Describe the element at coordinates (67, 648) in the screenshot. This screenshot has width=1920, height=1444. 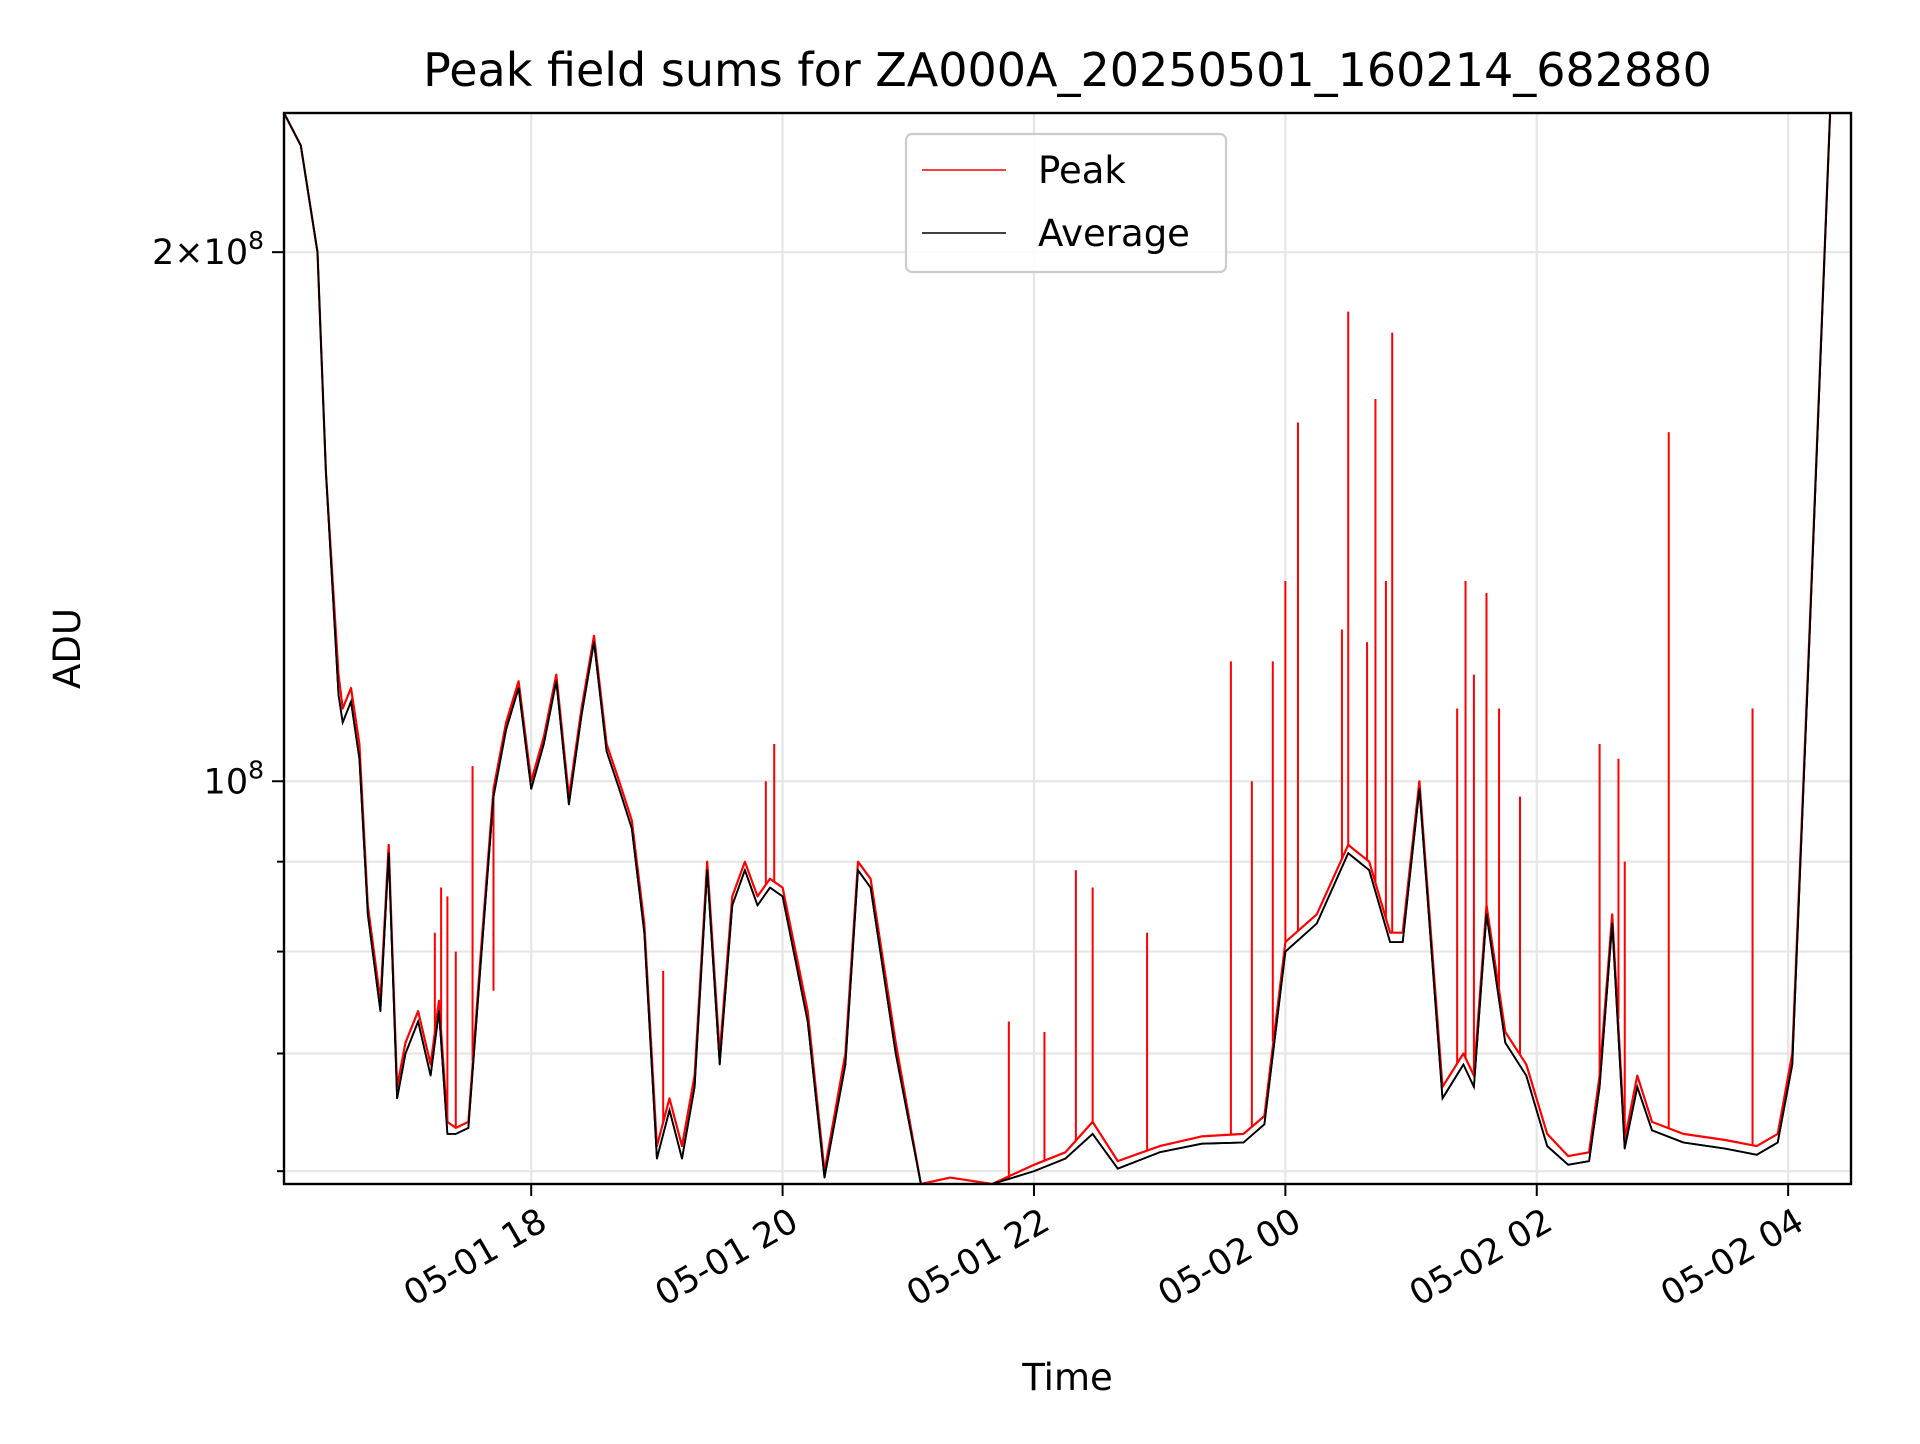
I see `y-axis-label: ADU` at that location.